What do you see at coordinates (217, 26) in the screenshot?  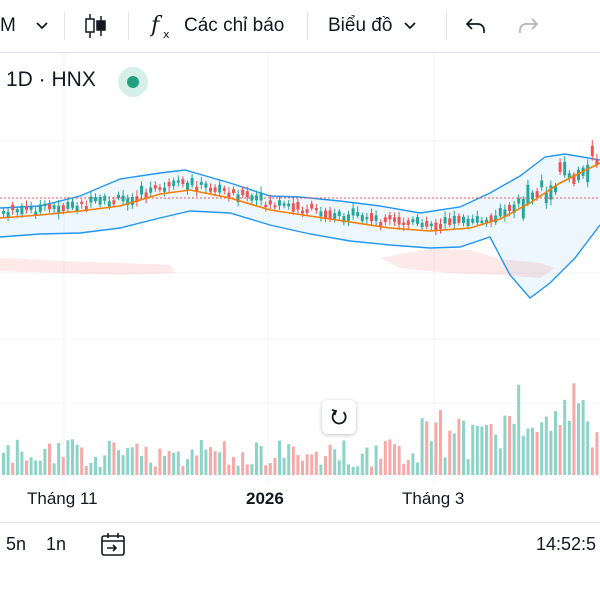 I see `indicators-button: f x Các chỉ báo` at bounding box center [217, 26].